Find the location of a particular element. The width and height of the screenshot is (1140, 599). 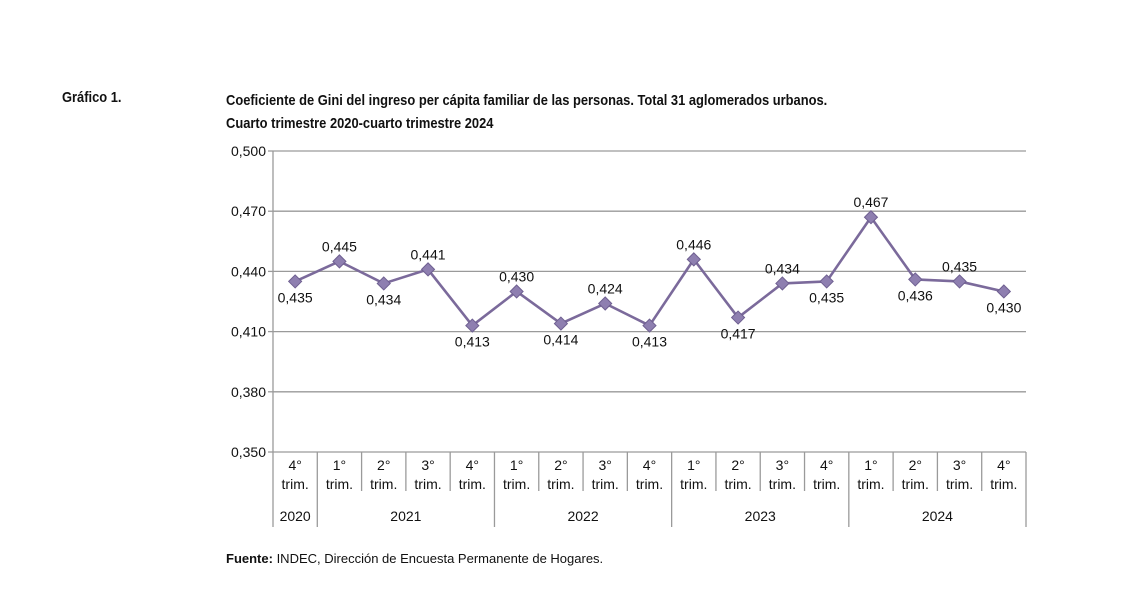

y-tick-label: 0,470 is located at coordinates (248, 211).